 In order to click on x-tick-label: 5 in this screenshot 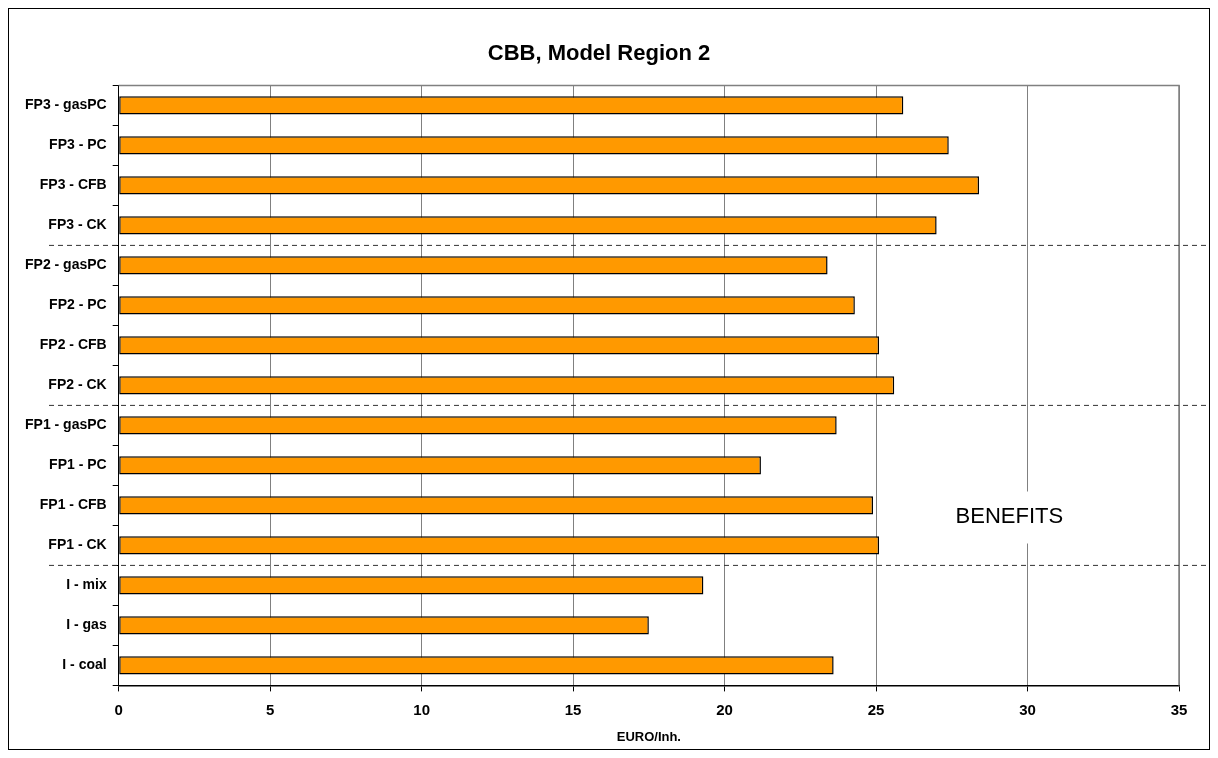, I will do `click(270, 709)`.